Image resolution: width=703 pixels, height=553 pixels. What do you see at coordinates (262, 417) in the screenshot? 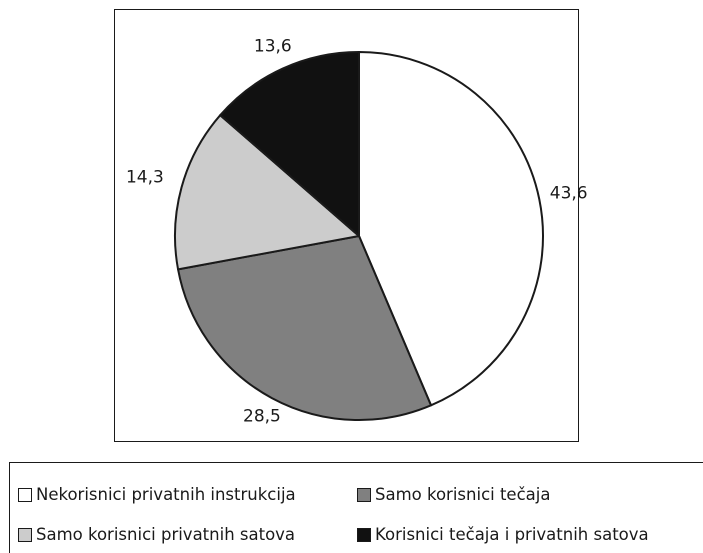
I see `slice-label-samo-tecaja: 28,5` at bounding box center [262, 417].